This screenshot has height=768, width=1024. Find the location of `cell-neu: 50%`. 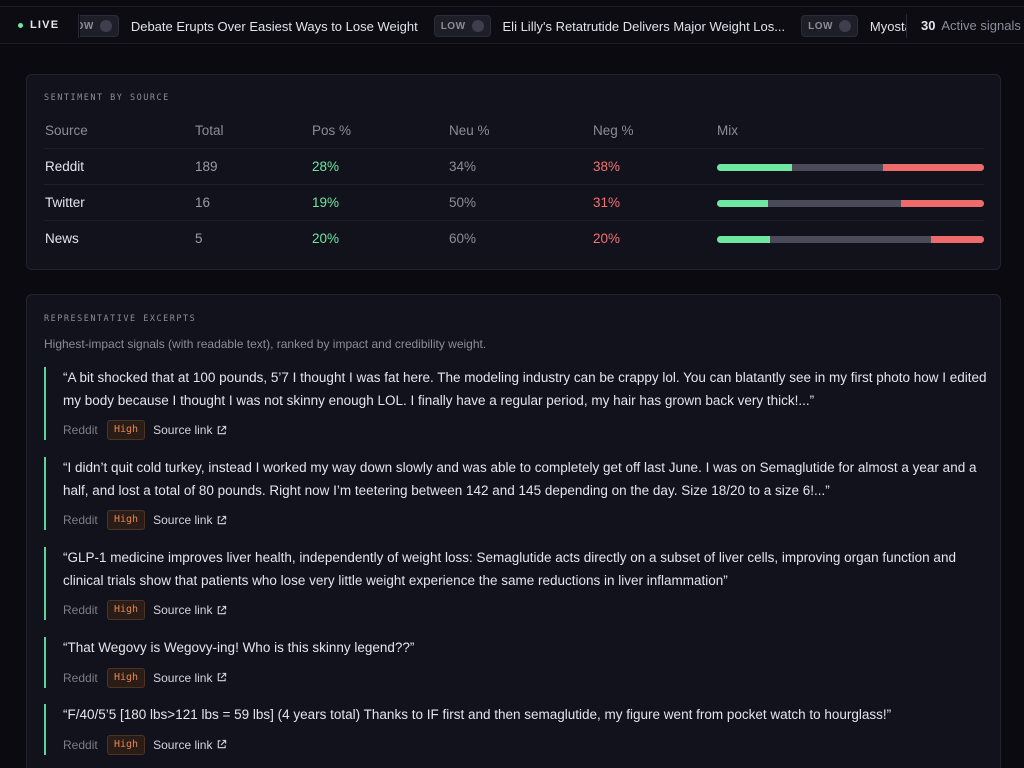

cell-neu: 50% is located at coordinates (463, 202).